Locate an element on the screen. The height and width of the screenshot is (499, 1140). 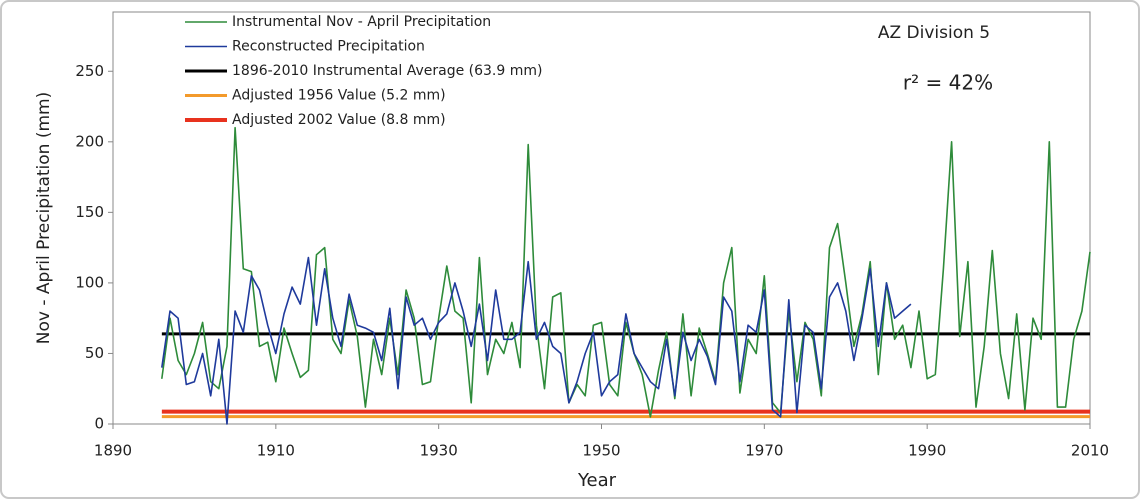
y-axis-label: Nov - April Precipitation (mm) is located at coordinates (44, 218).